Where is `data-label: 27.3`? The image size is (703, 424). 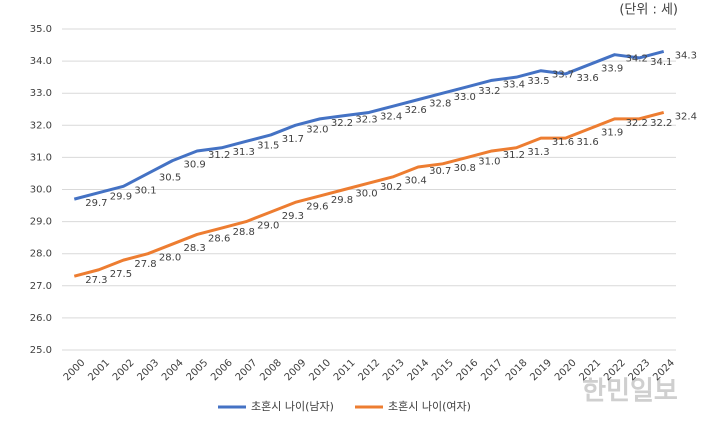
data-label: 27.3 is located at coordinates (96, 280).